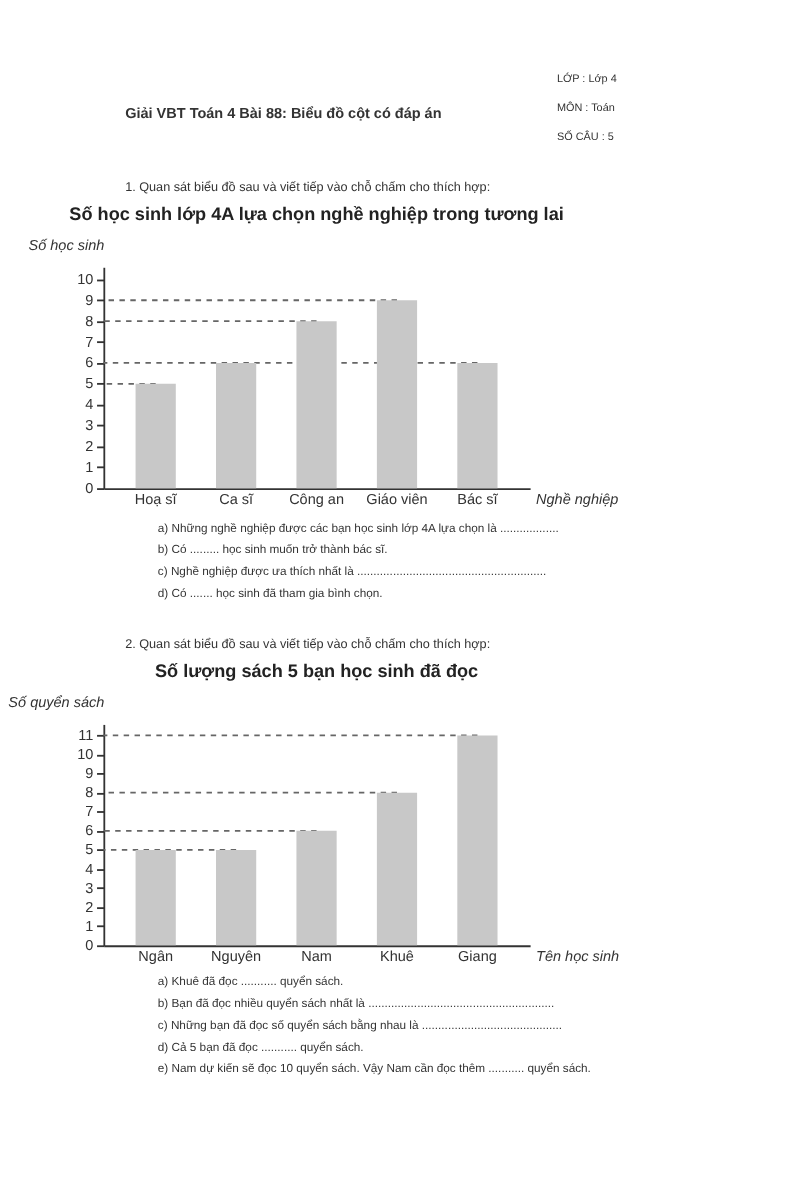 The width and height of the screenshot is (800, 1200). What do you see at coordinates (478, 498) in the screenshot?
I see `x-tick-label: Bác sĩ` at bounding box center [478, 498].